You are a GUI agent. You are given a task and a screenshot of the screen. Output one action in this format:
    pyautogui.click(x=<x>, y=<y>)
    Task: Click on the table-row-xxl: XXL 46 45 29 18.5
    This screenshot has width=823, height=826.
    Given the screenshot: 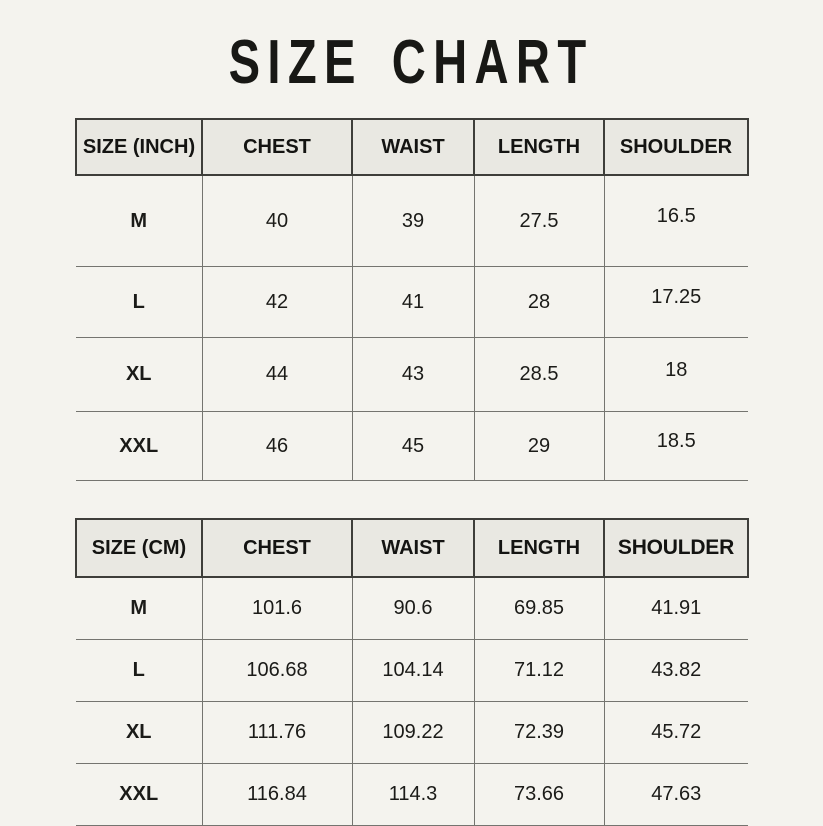 What is the action you would take?
    pyautogui.click(x=412, y=446)
    